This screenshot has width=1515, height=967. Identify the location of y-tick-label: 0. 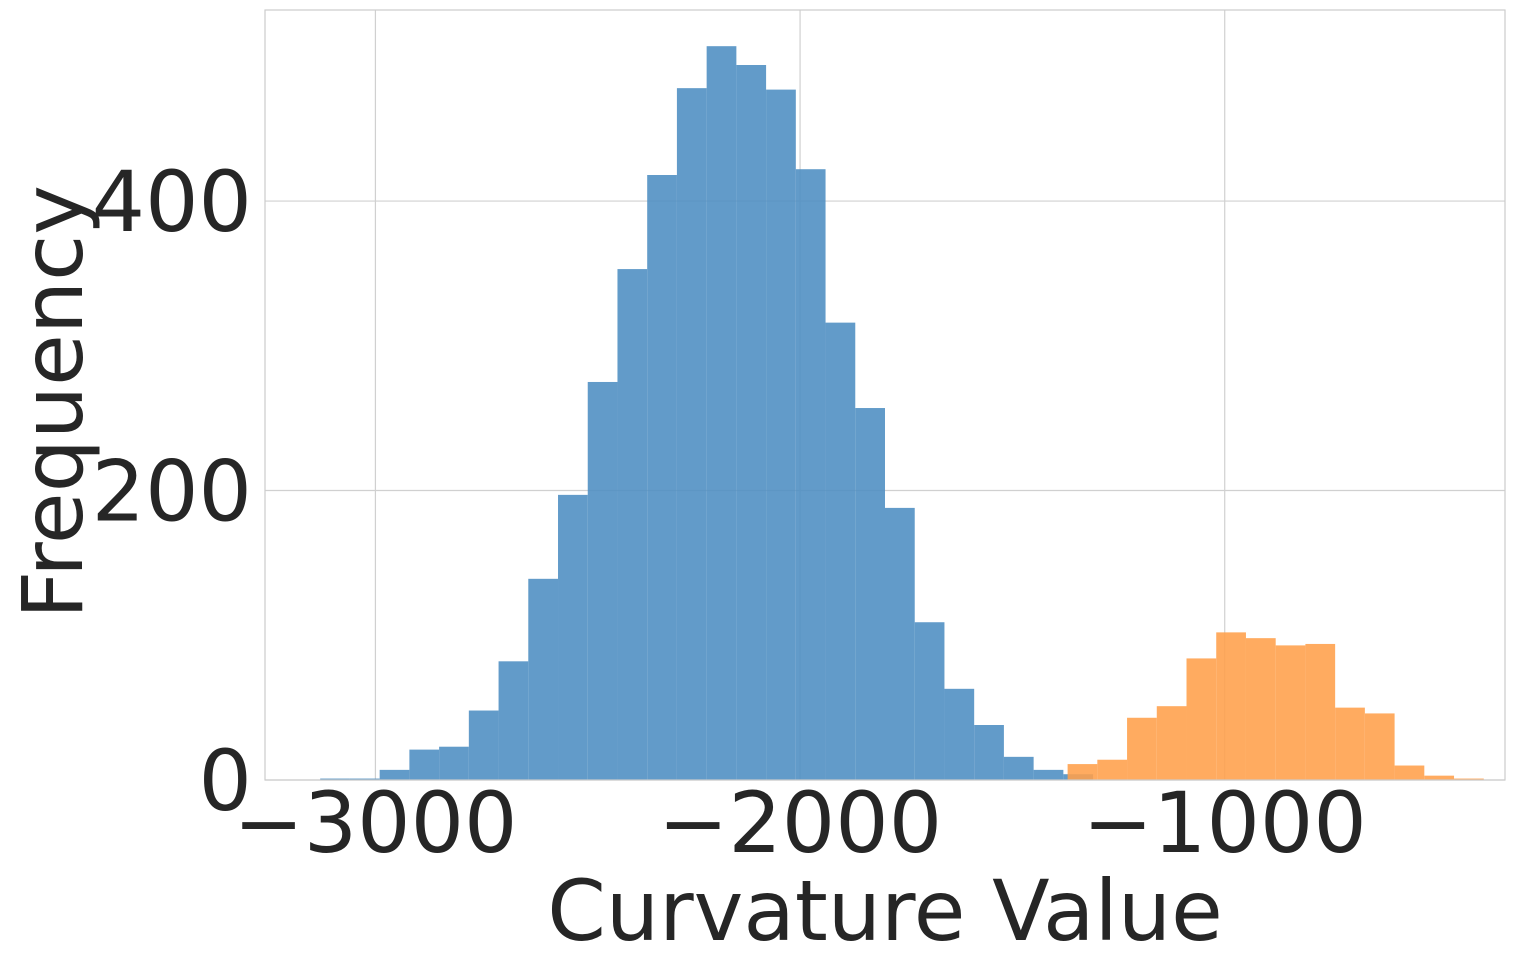
(225, 781).